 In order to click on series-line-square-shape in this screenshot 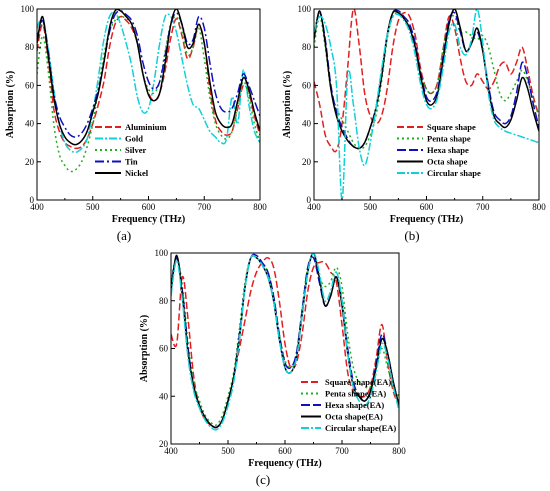, I will do `click(426, 81)`.